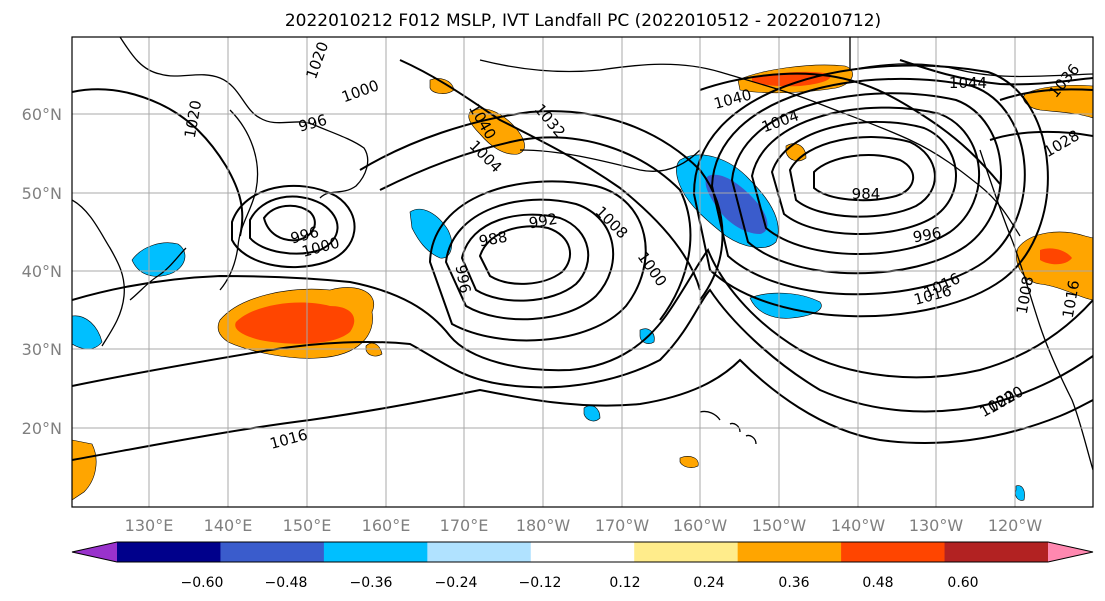 This screenshot has width=1105, height=601. I want to click on lon-label: 120°W, so click(1015, 525).